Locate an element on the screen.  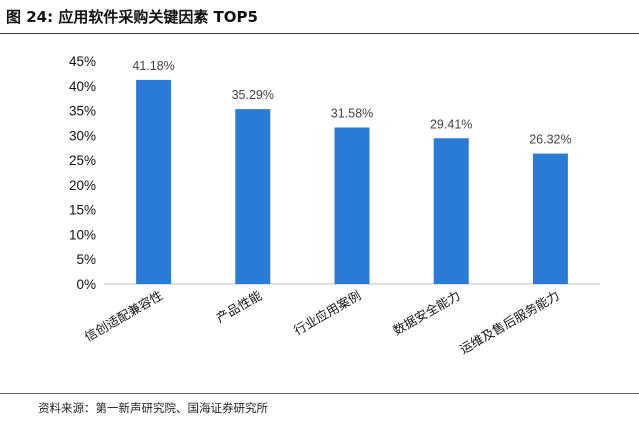
data-label: 31.58% is located at coordinates (352, 114).